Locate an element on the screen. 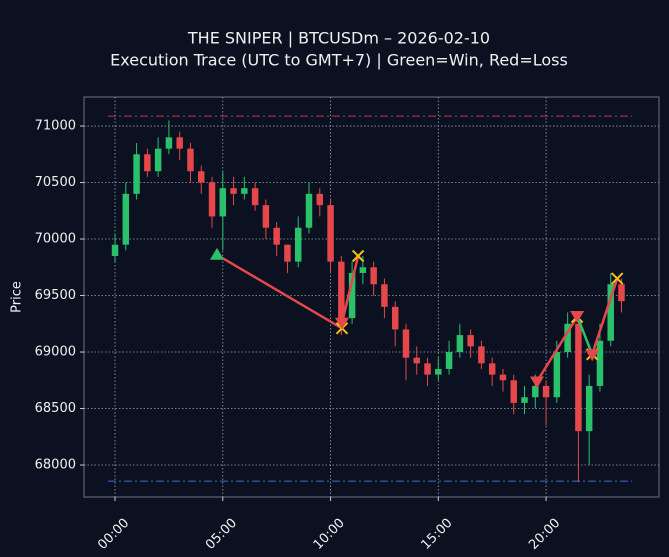 The height and width of the screenshot is (557, 669). y-tick-label: 68000 is located at coordinates (55, 465).